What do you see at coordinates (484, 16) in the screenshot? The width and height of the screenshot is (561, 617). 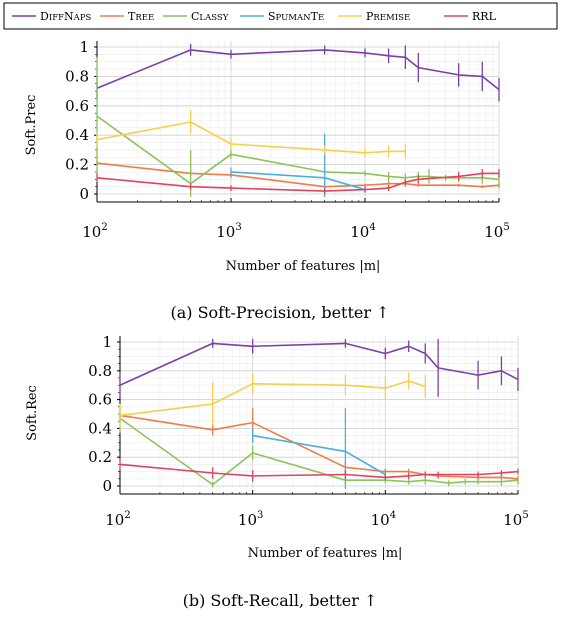 I see `legend-label: RRL` at bounding box center [484, 16].